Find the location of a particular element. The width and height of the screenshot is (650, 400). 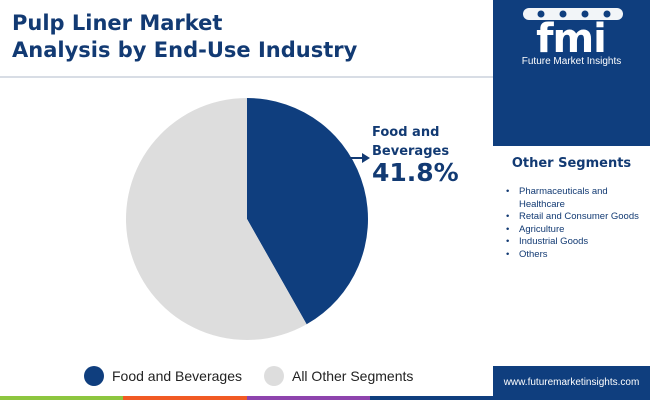

fmi-logo-icon: fmi is located at coordinates (573, 35).